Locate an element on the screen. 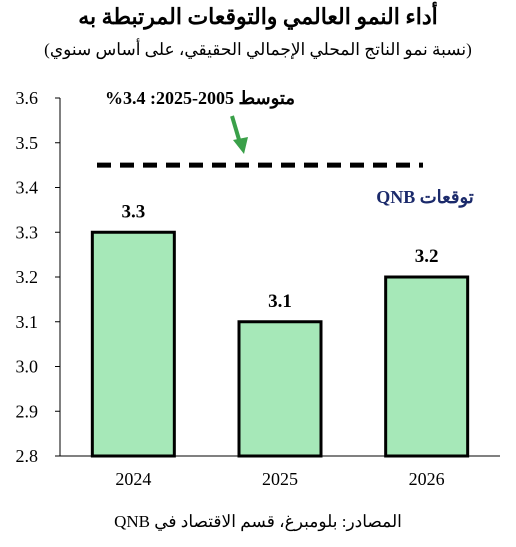 Image resolution: width=516 pixels, height=547 pixels. value-label-2026: 3.2 is located at coordinates (427, 256).